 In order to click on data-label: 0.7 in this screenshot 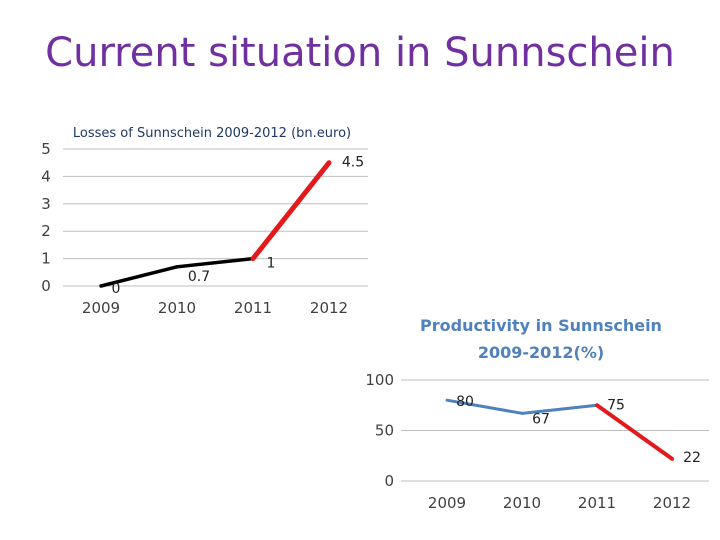, I will do `click(199, 277)`.